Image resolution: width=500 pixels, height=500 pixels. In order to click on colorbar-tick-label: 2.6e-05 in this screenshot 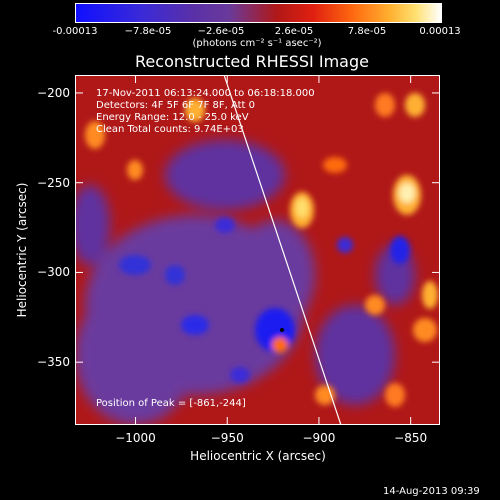, I will do `click(294, 31)`.